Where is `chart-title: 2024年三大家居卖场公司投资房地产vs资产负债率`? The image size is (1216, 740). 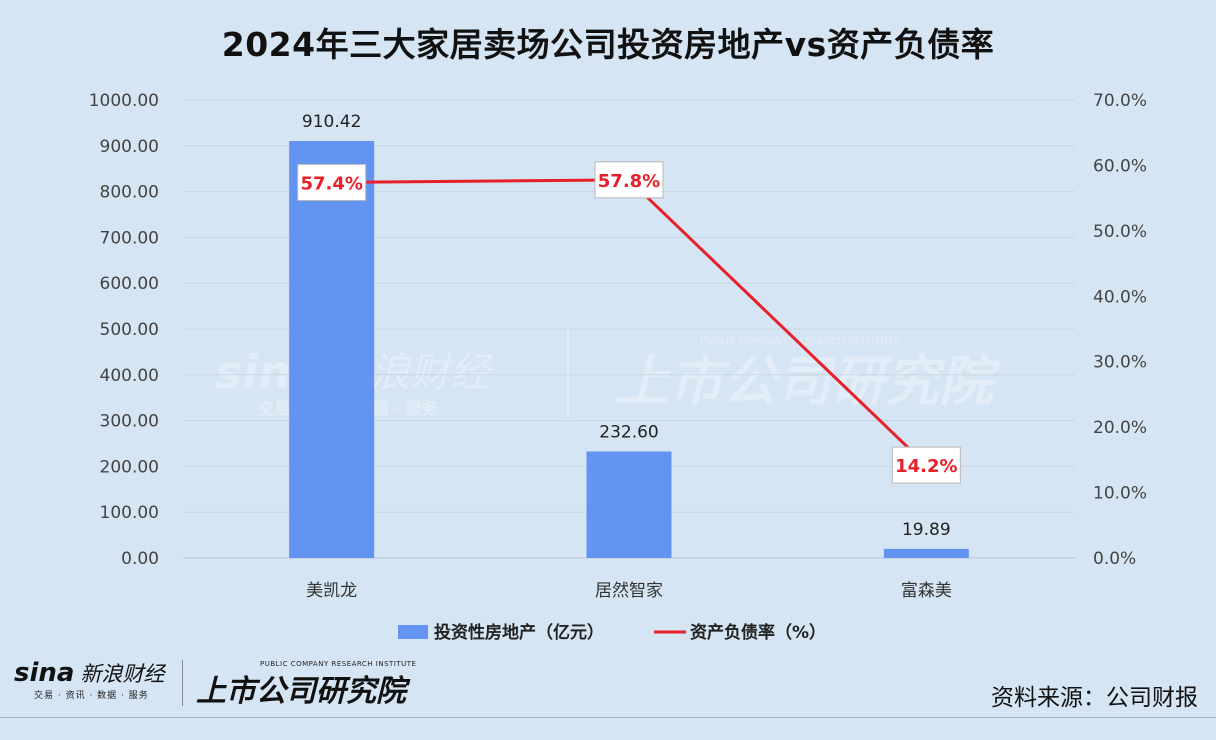 chart-title: 2024年三大家居卖场公司投资房地产vs资产负债率 is located at coordinates (608, 44).